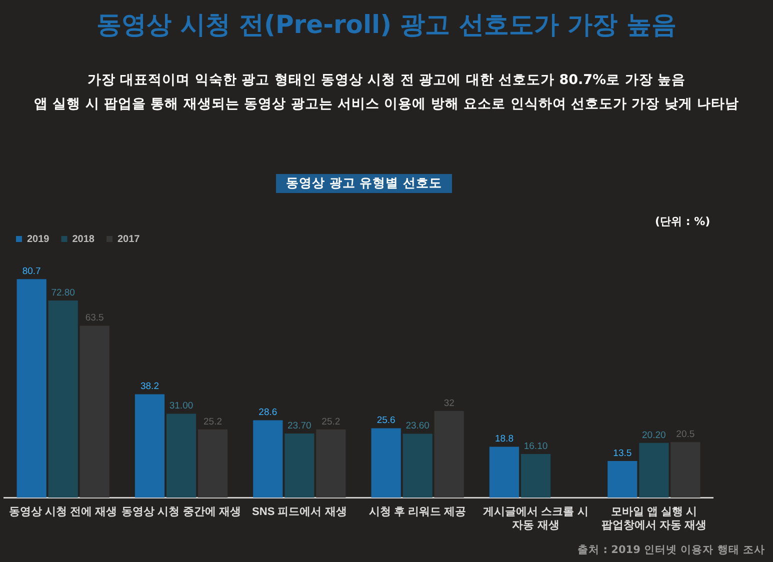 This screenshot has width=773, height=562. I want to click on chart-title: 동영상 시청 전(Pre-roll) 광고 선호도가 가장 높음, so click(387, 25).